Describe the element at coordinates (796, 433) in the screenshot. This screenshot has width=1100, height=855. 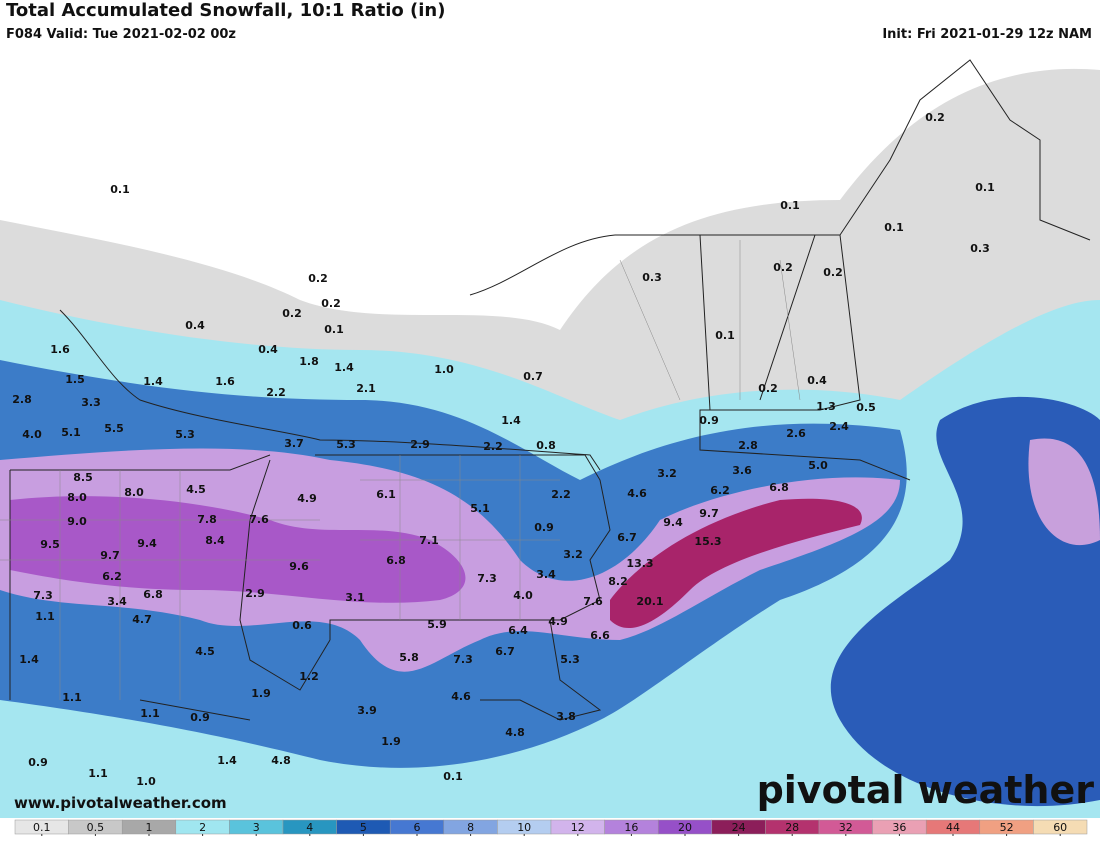
I see `snowfall-label: 2.6` at that location.